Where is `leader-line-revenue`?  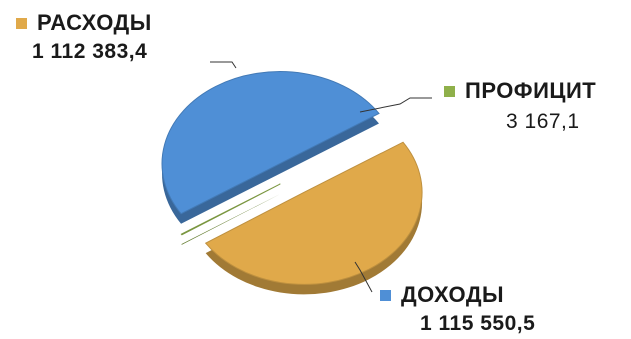
leader-line-revenue is located at coordinates (363, 277).